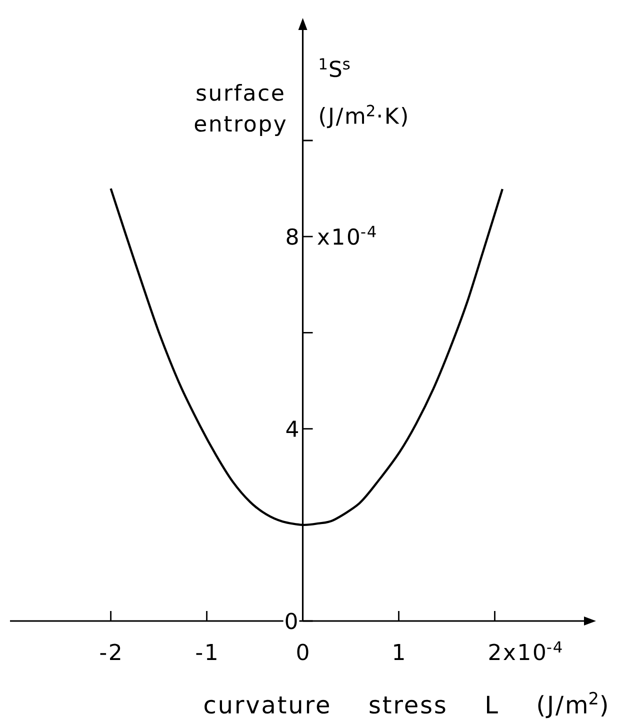 This screenshot has width=630, height=723. What do you see at coordinates (292, 428) in the screenshot?
I see `y-tick-label: 4` at bounding box center [292, 428].